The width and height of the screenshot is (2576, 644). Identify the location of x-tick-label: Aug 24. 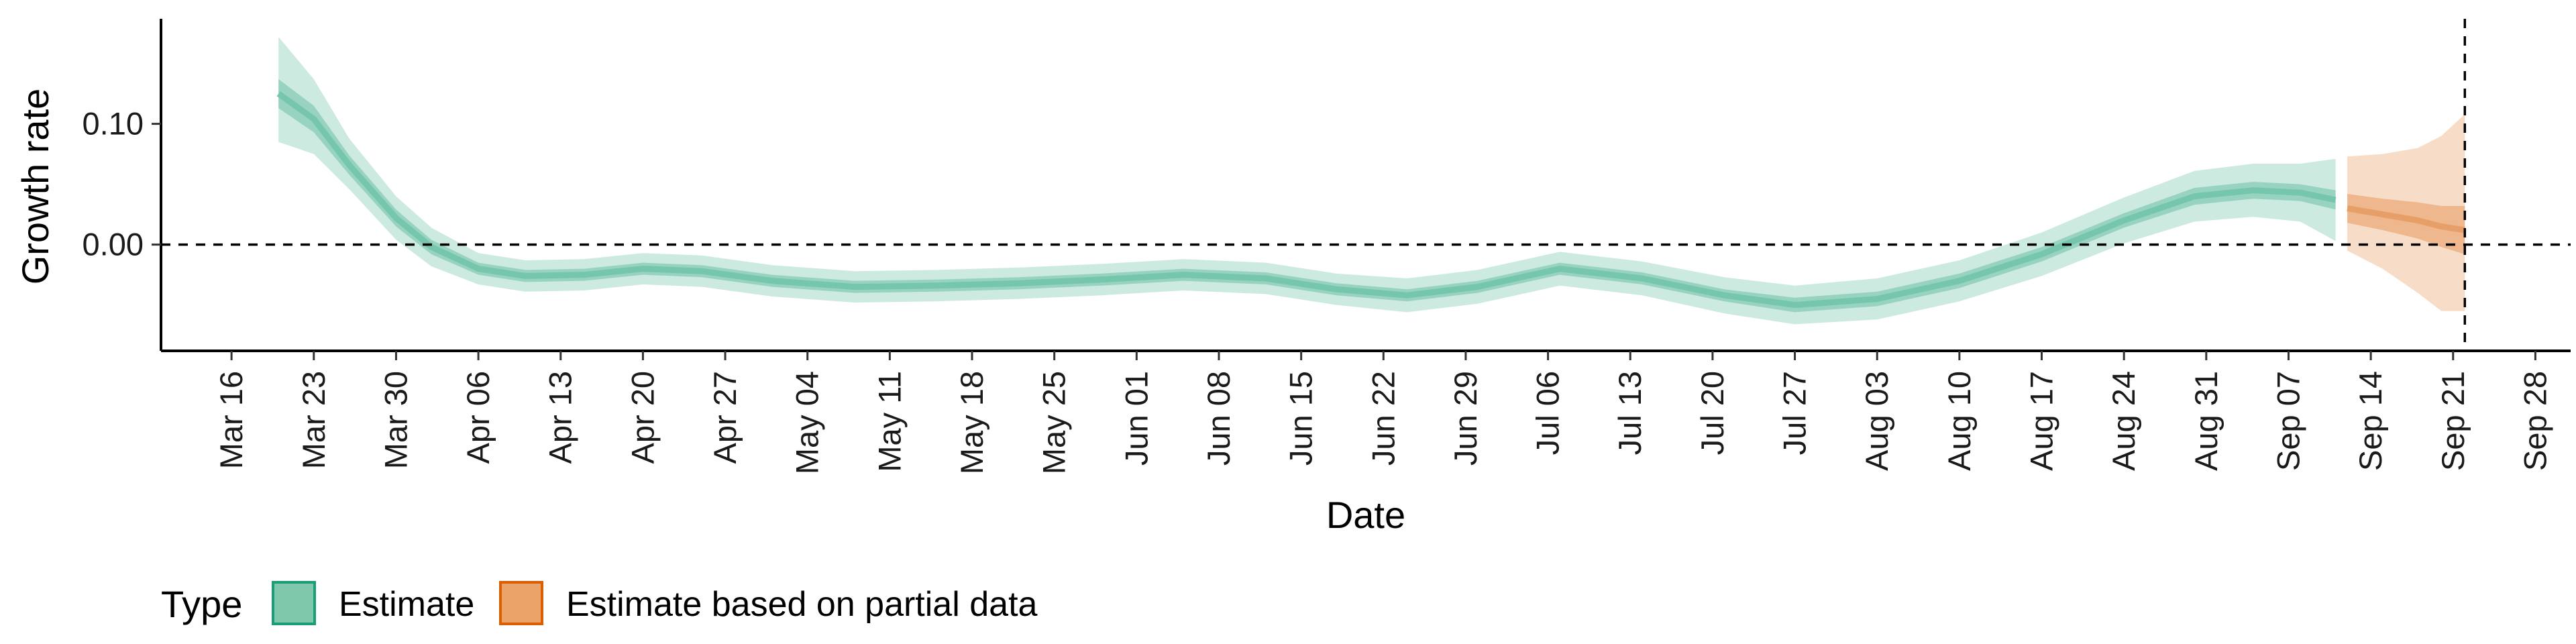
(2123, 421).